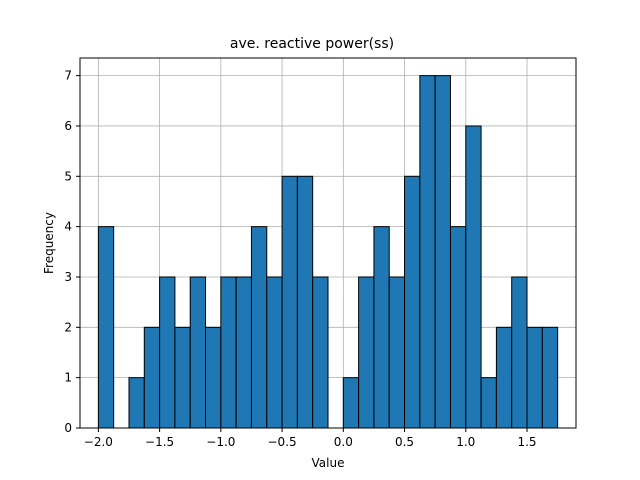 Image resolution: width=640 pixels, height=480 pixels. I want to click on y-tick-label: 2, so click(68, 327).